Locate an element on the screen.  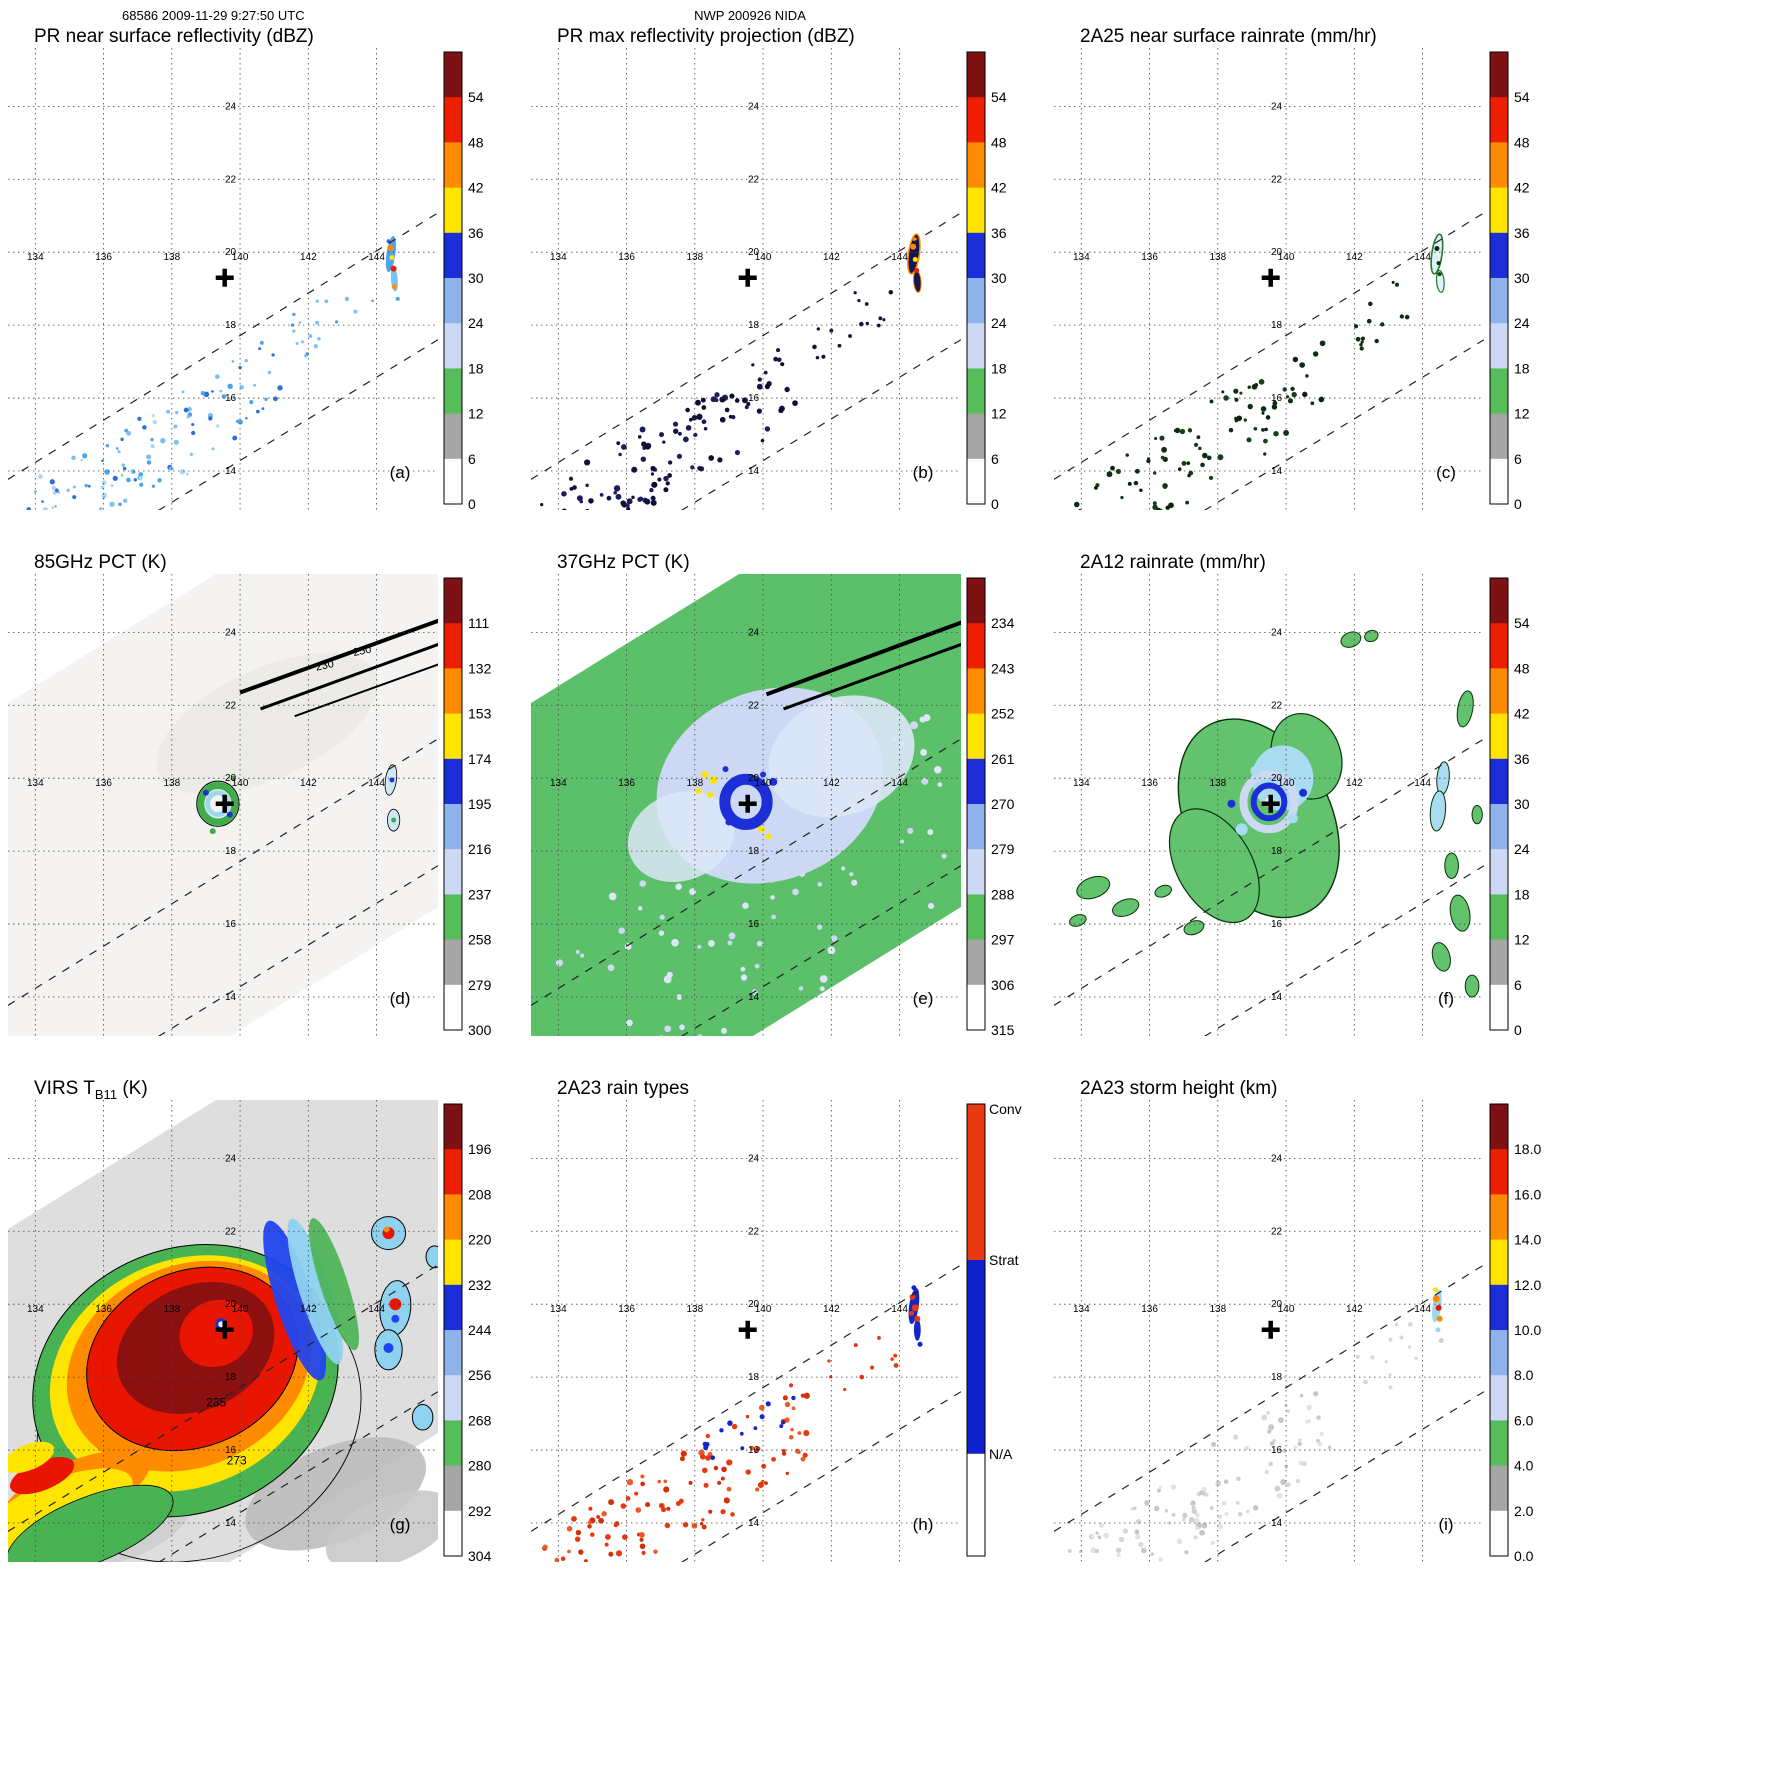
colorbar-label: 132 is located at coordinates (480, 668).